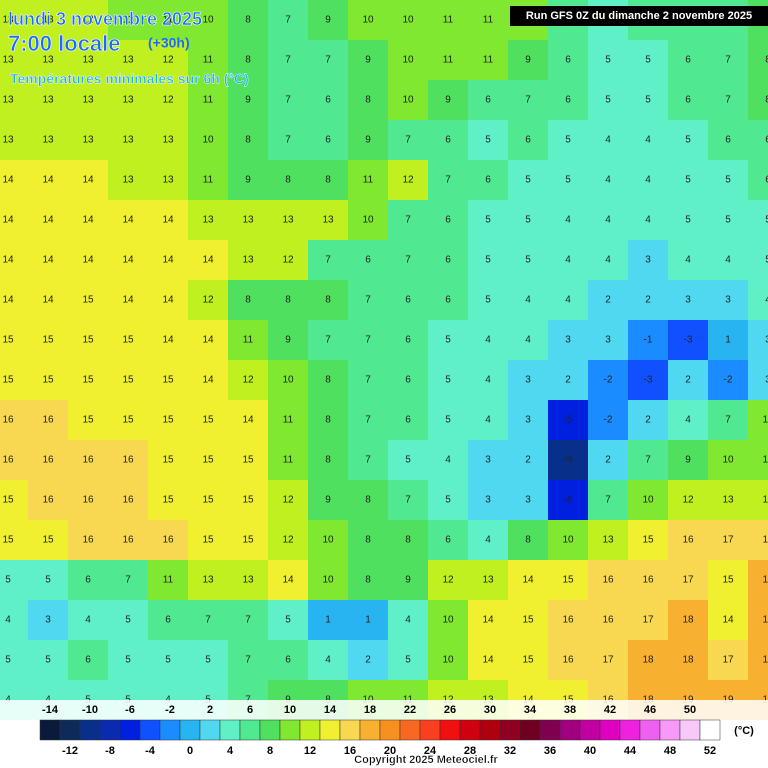  What do you see at coordinates (310, 751) in the screenshot?
I see `legend-label: 12` at bounding box center [310, 751].